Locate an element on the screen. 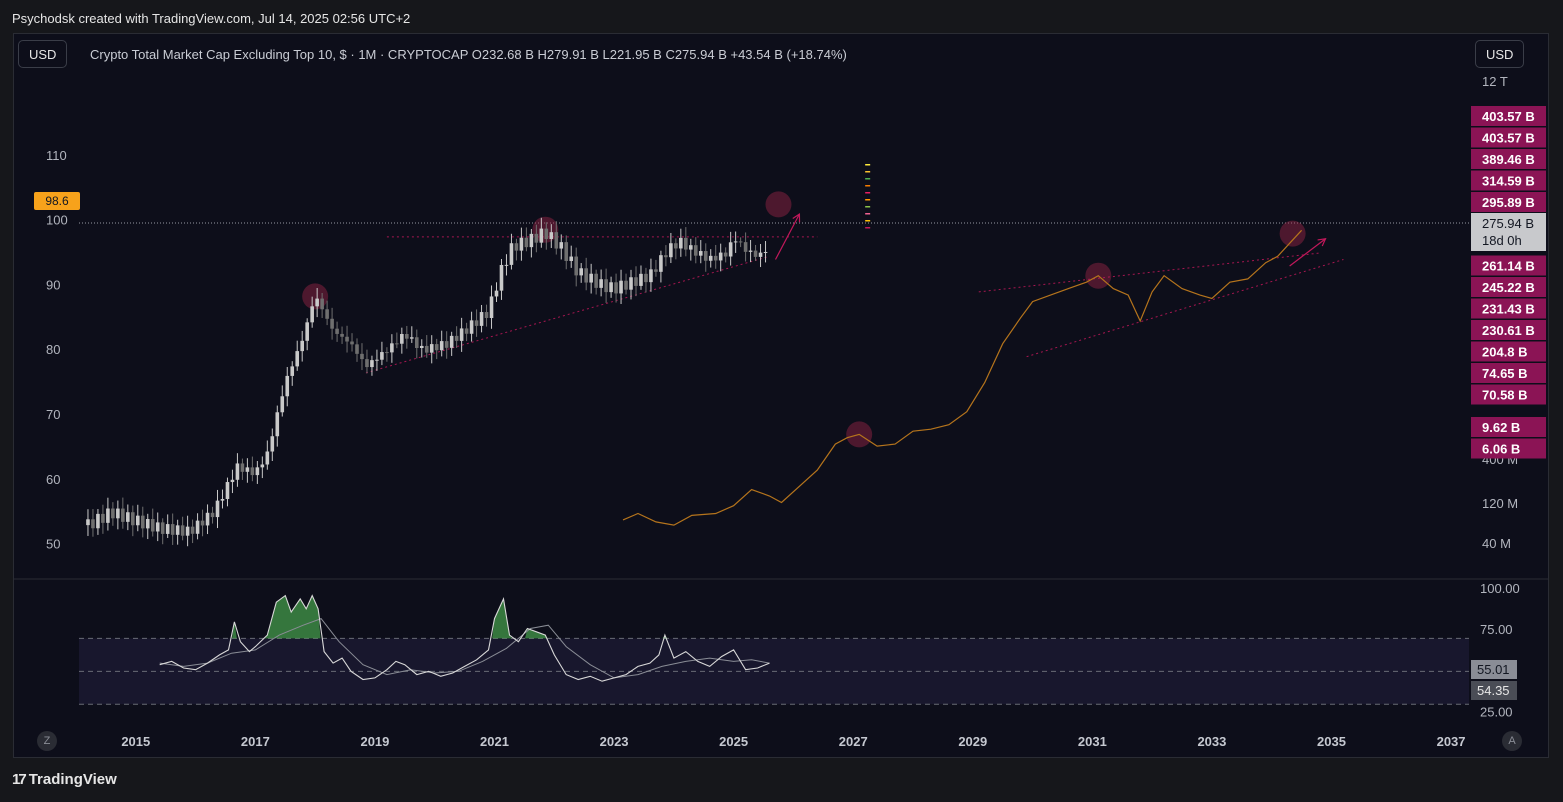  rsi-tick-label: 25.00 is located at coordinates (1496, 711).